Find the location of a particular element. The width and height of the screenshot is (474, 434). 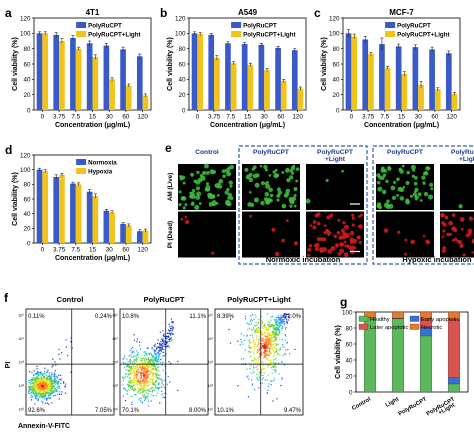

flow-x-label: Annexin-V-FITC is located at coordinates (44, 426).